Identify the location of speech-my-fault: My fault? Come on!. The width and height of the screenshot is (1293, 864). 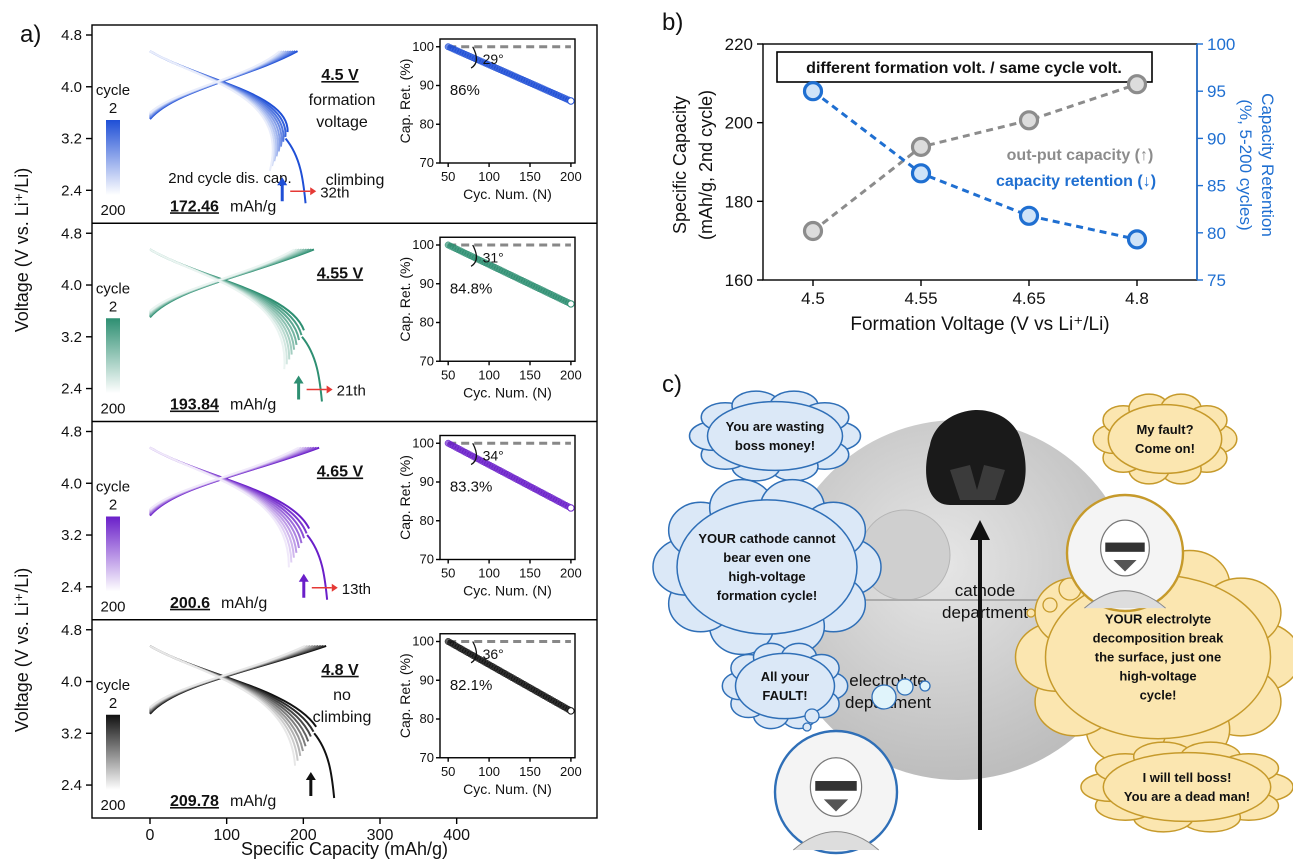
(1165, 439).